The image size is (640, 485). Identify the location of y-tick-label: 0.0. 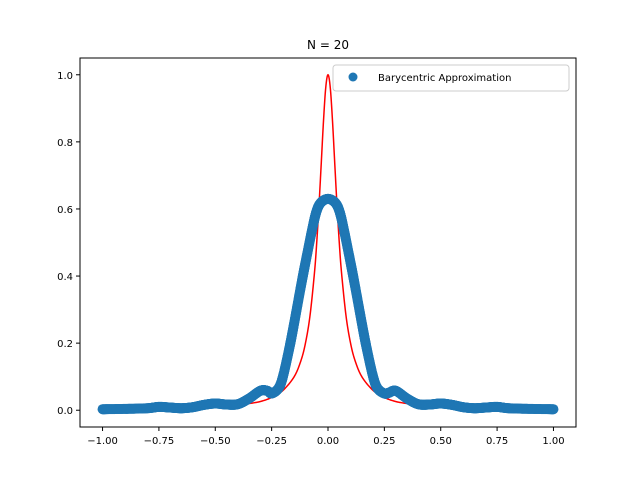
(65, 411).